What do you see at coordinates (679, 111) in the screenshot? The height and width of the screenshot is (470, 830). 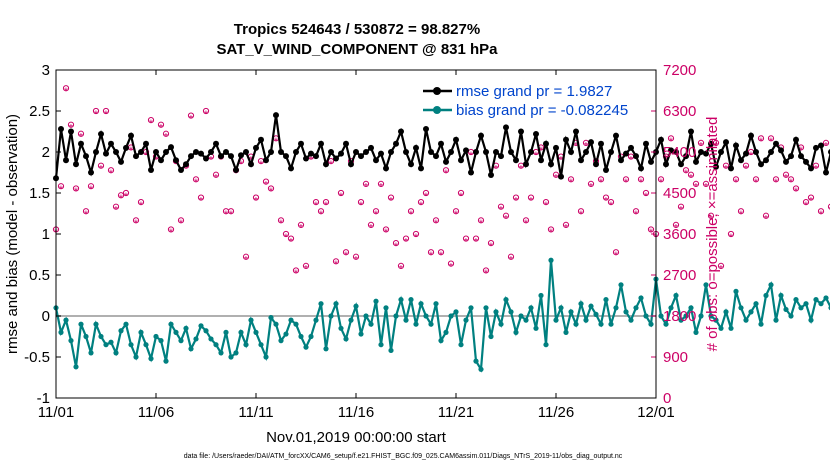 I see `y-tick-label-right: 6300` at bounding box center [679, 111].